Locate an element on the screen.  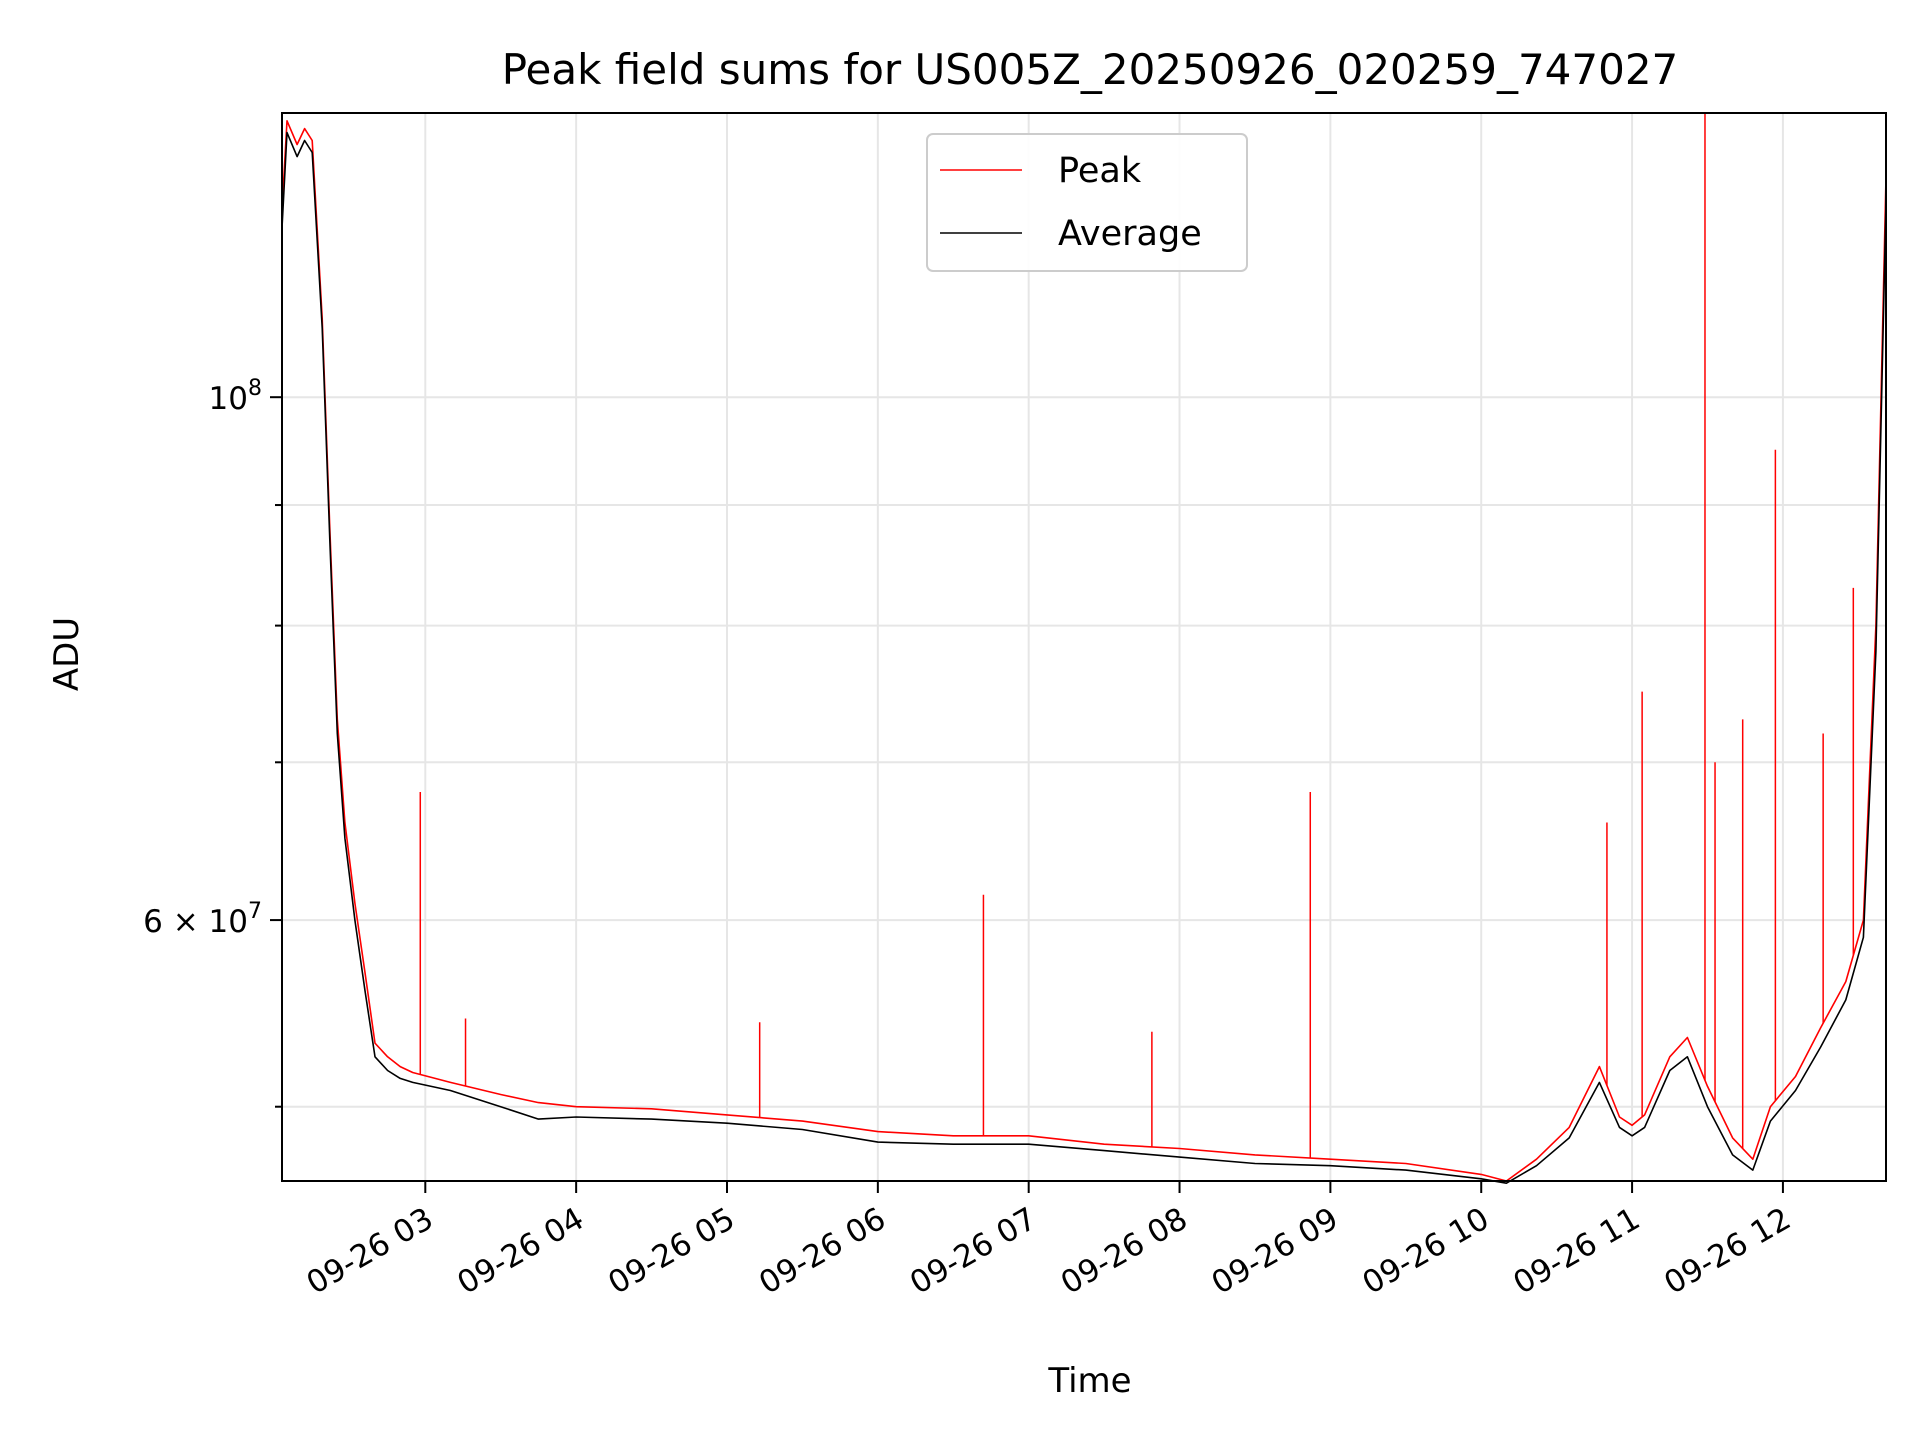
y-axis-label: ADU is located at coordinates (67, 654).